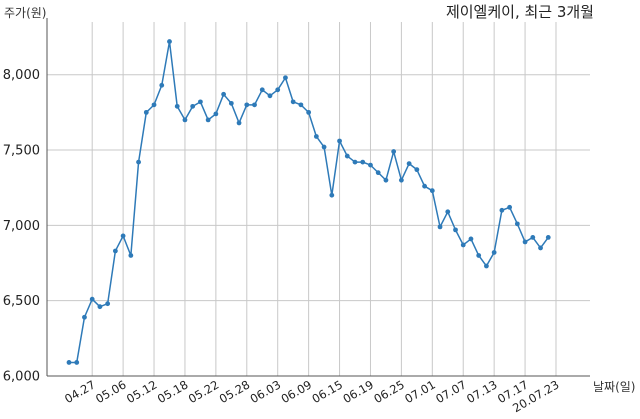  Describe the element at coordinates (173, 391) in the screenshot. I see `x-tick-label: 05.18` at that location.